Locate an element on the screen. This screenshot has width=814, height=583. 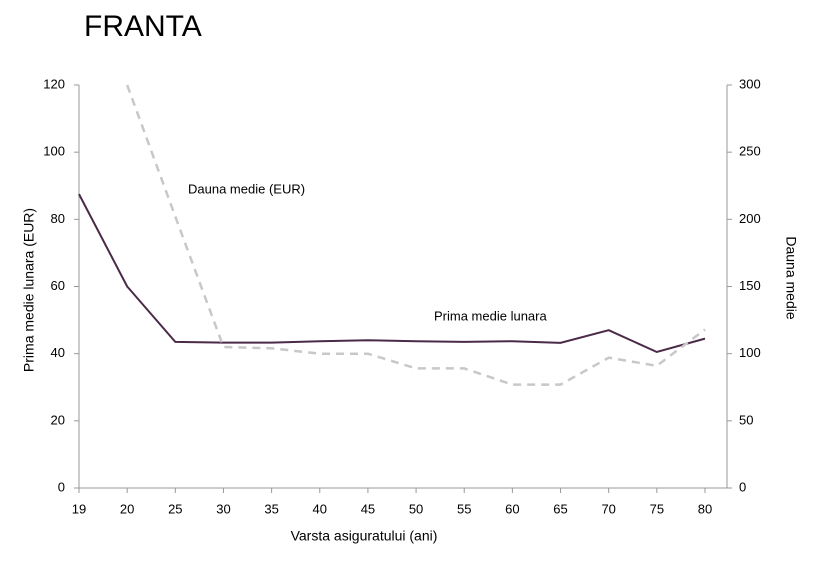
y2-axis-label: Dauna medie is located at coordinates (791, 277).